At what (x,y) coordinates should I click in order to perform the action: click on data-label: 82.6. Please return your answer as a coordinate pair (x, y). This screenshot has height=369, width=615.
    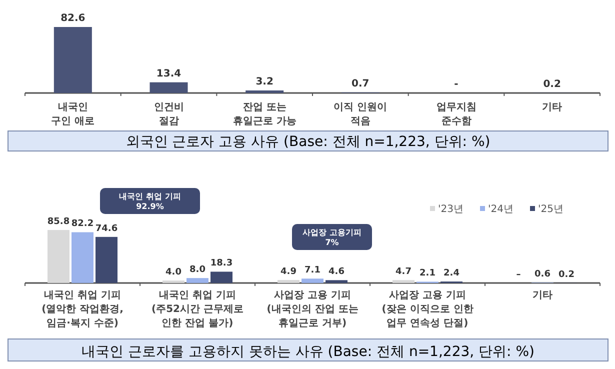
    Looking at the image, I should click on (73, 18).